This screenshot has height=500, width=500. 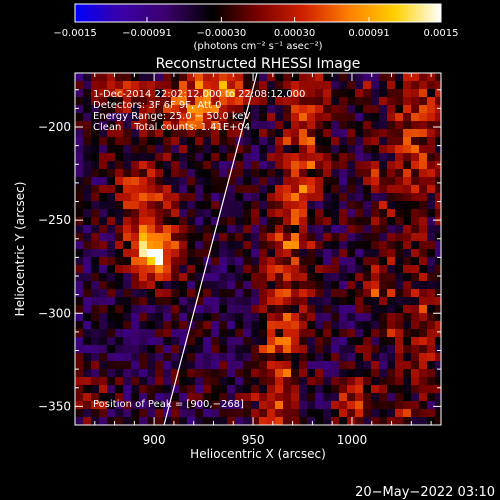 What do you see at coordinates (147, 33) in the screenshot?
I see `colorbar-tick-label: −0.00091` at bounding box center [147, 33].